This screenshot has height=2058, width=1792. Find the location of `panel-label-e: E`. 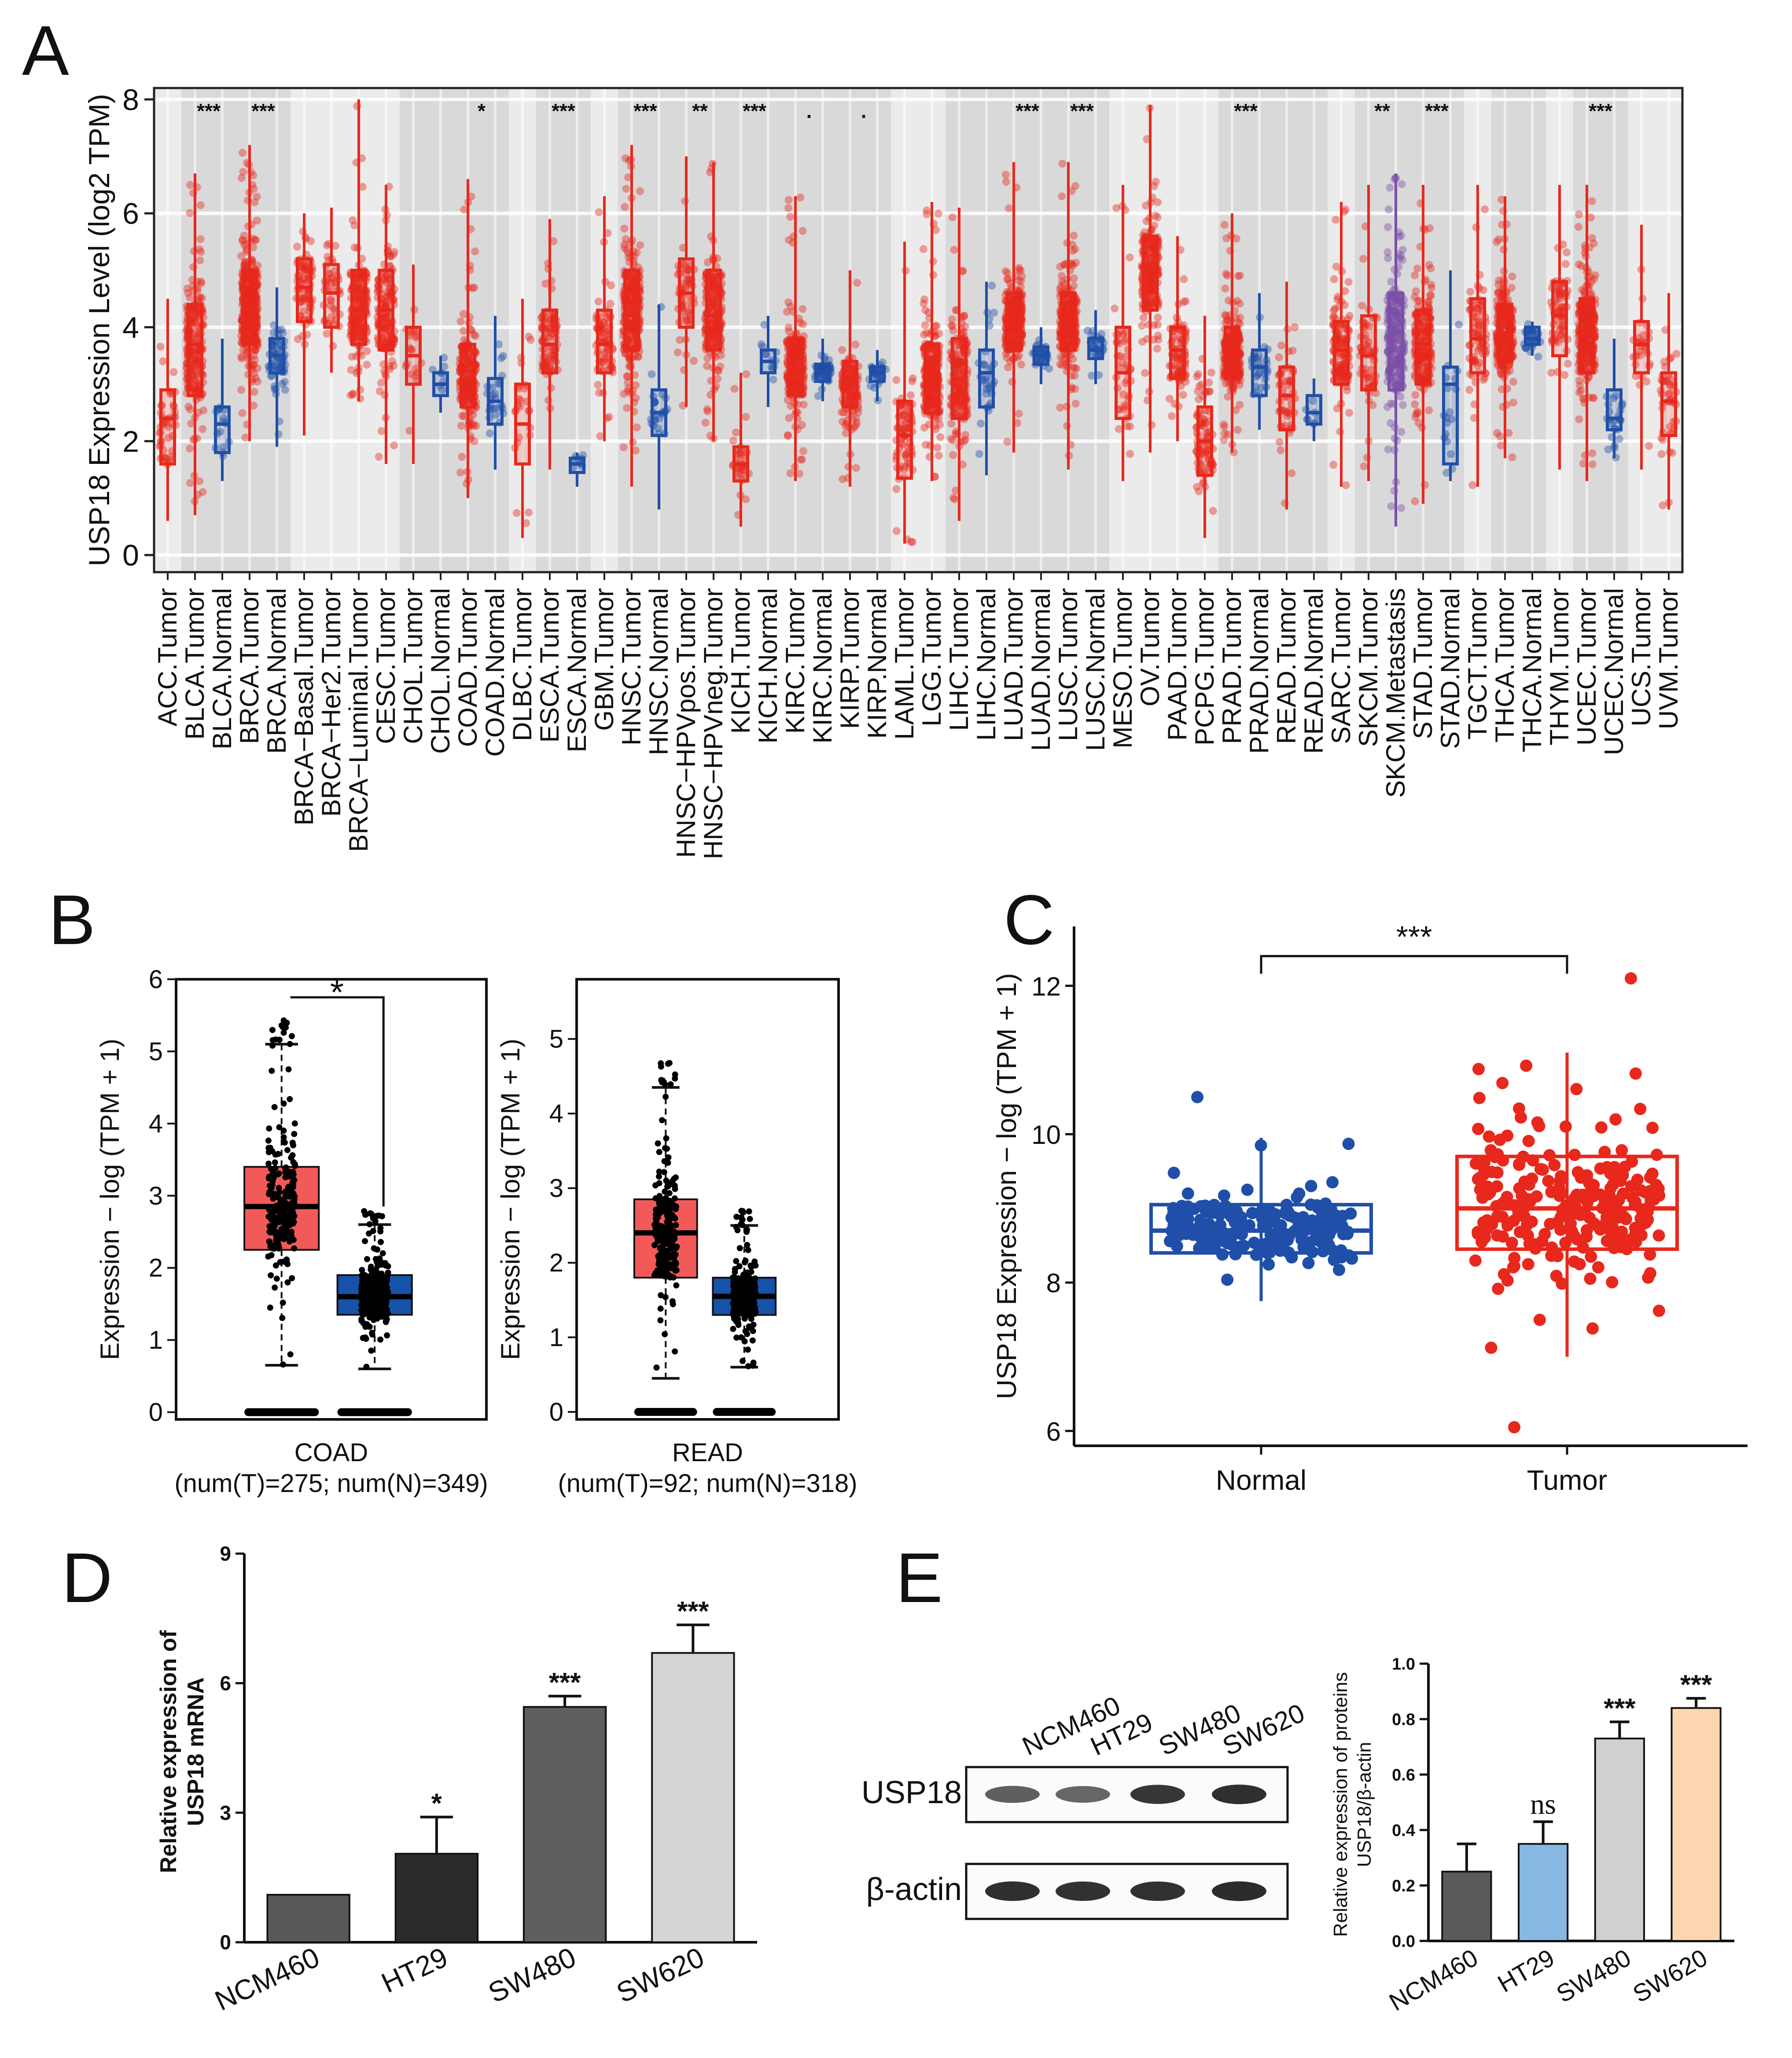

panel-label-e: E is located at coordinates (919, 1577).